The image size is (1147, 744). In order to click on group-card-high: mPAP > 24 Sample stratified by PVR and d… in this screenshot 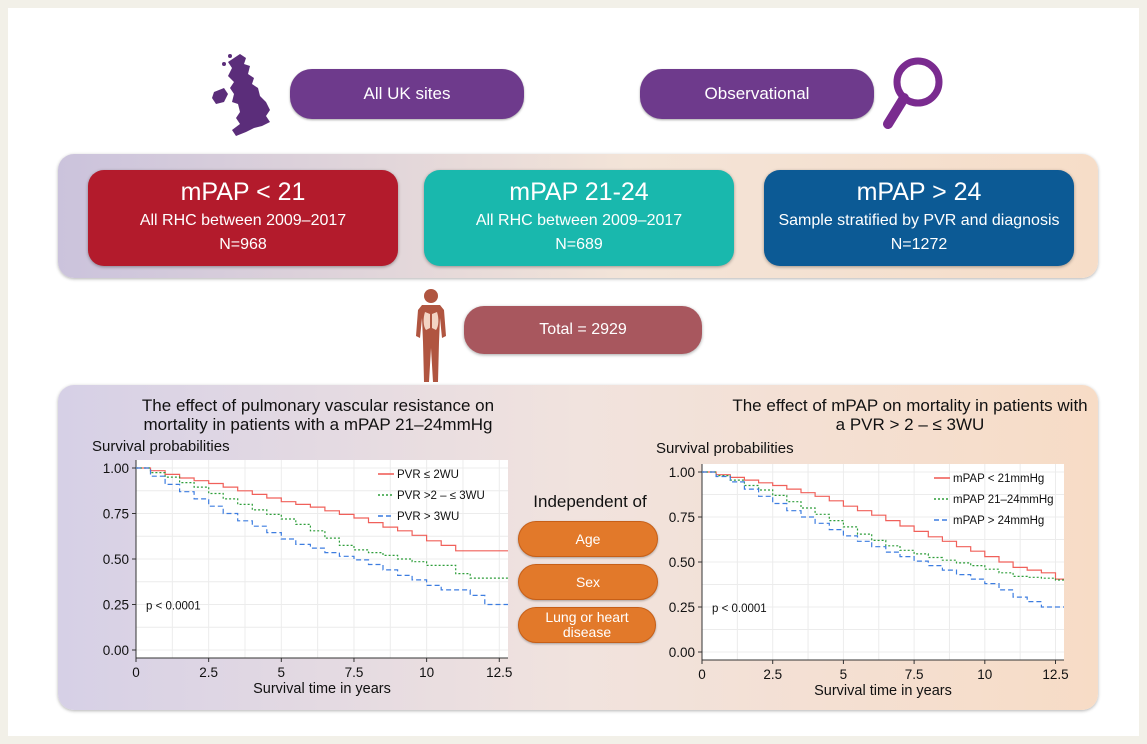, I will do `click(919, 218)`.